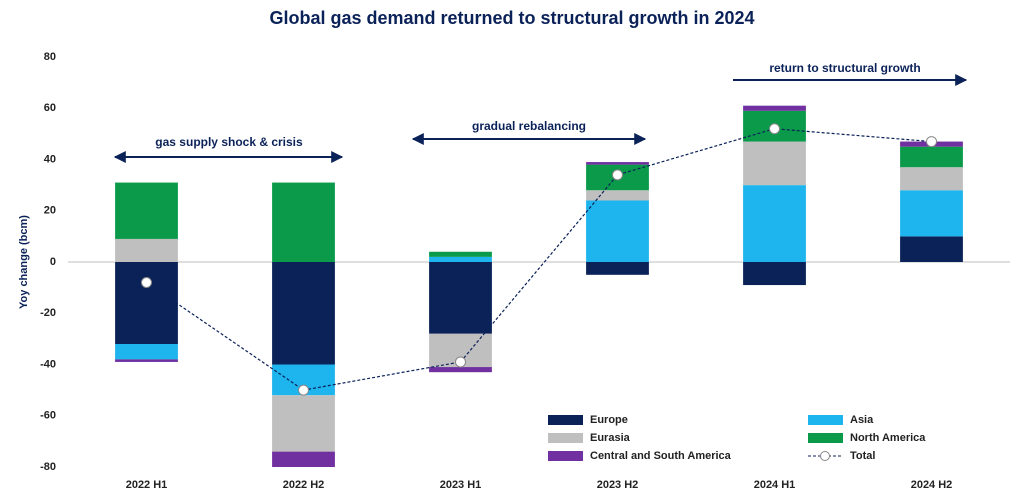 The height and width of the screenshot is (502, 1024). Describe the element at coordinates (529, 126) in the screenshot. I see `annotation: gradual rebalancing` at that location.